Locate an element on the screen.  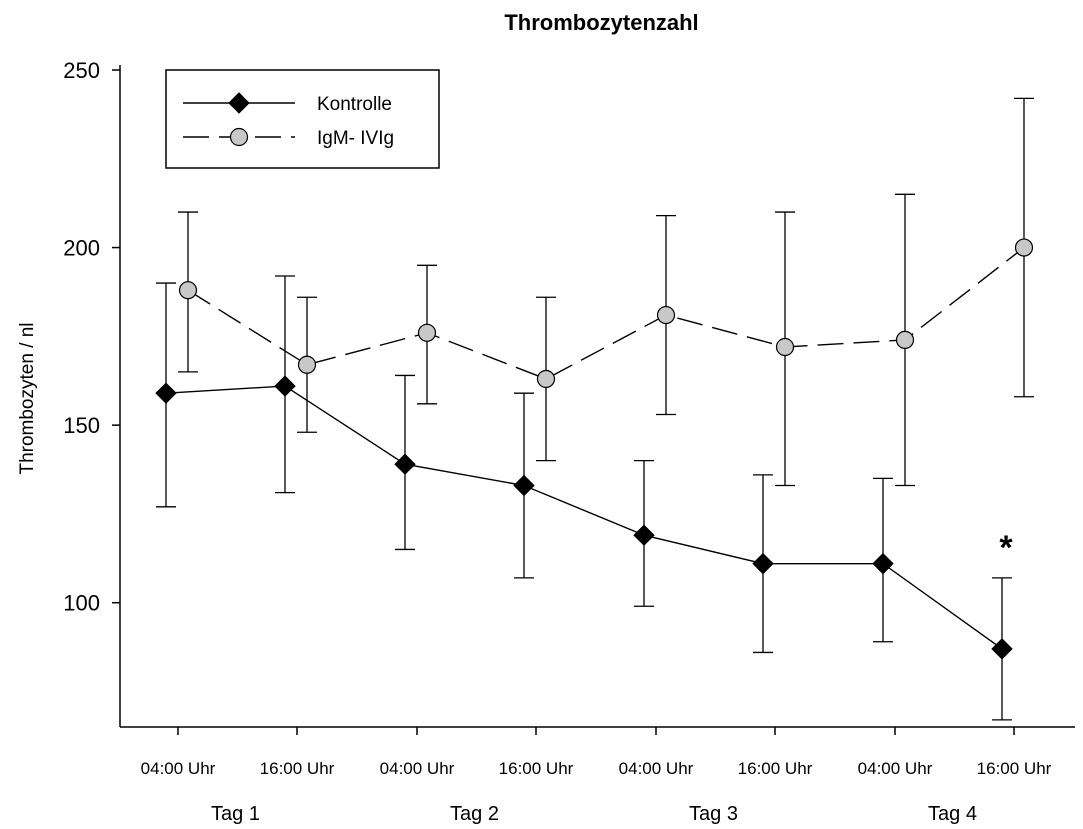
x-group-label: Tag 3 is located at coordinates (713, 814).